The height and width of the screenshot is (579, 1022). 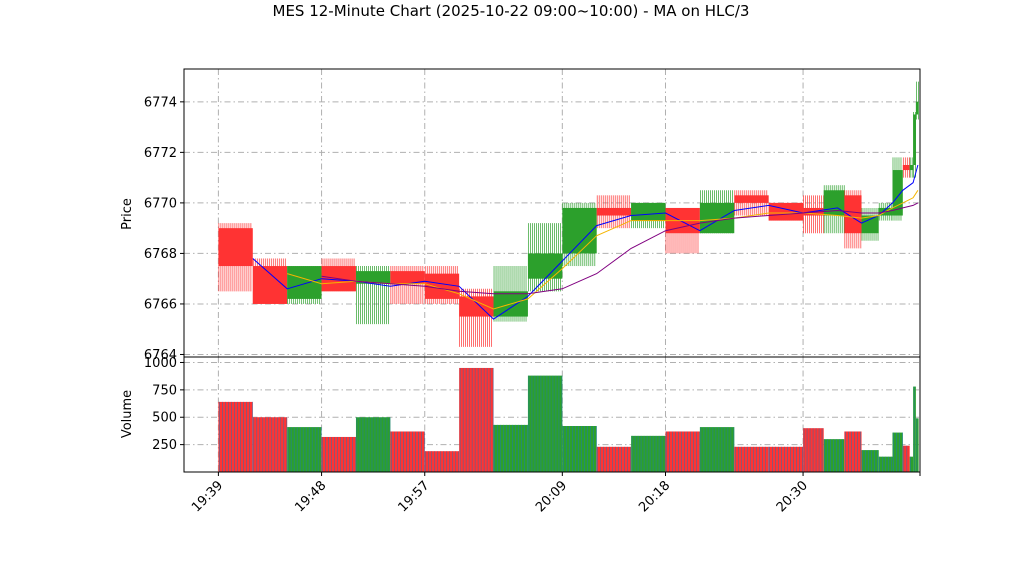 I want to click on price-tick-label: 6772, so click(x=160, y=153).